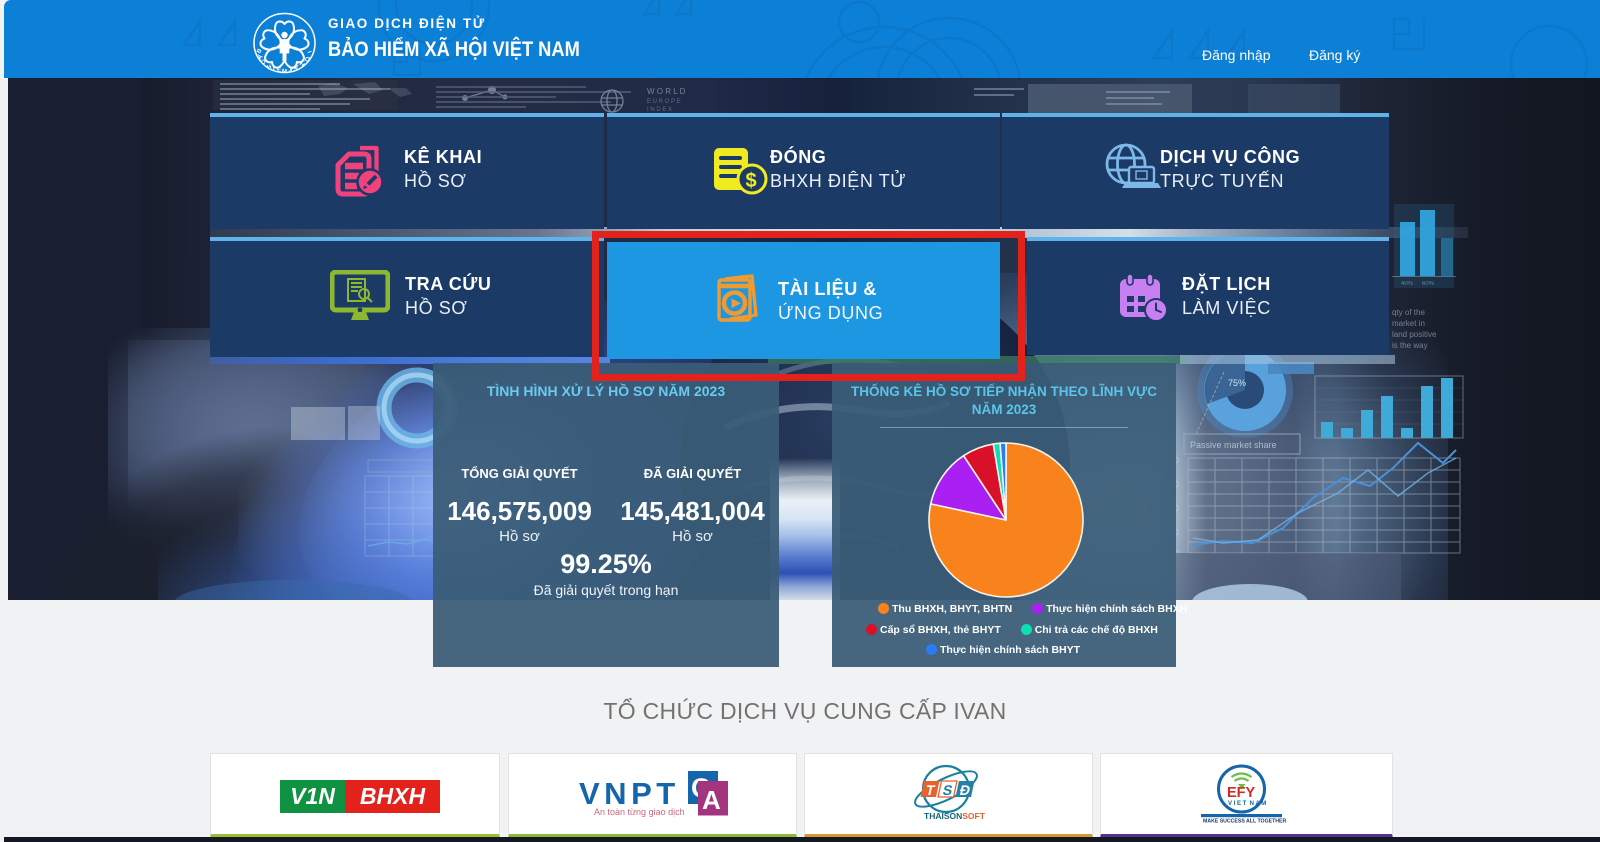 Image resolution: width=1600 pixels, height=842 pixels. What do you see at coordinates (295, 68) in the screenshot?
I see `svg-text: Ã` at bounding box center [295, 68].